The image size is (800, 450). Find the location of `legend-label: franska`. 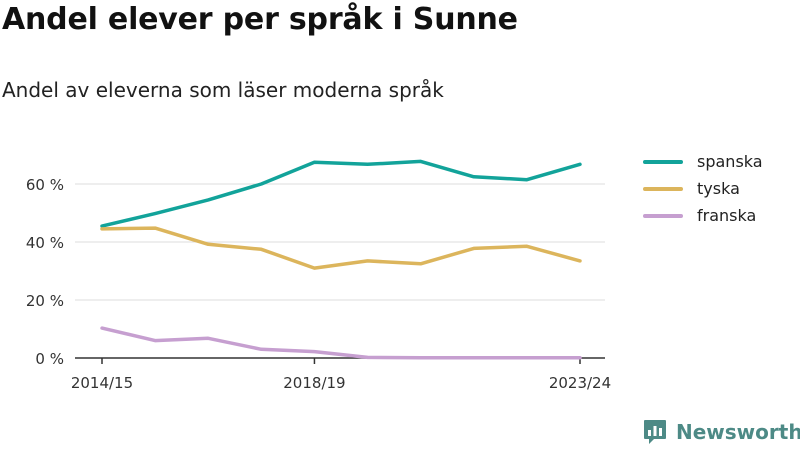

legend-label: franska is located at coordinates (727, 215).